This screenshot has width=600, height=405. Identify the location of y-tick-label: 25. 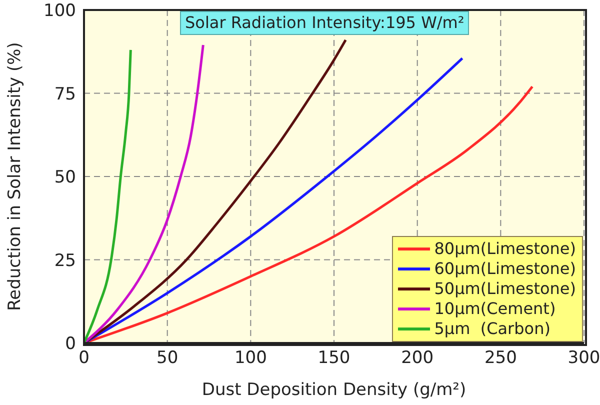
(65, 260).